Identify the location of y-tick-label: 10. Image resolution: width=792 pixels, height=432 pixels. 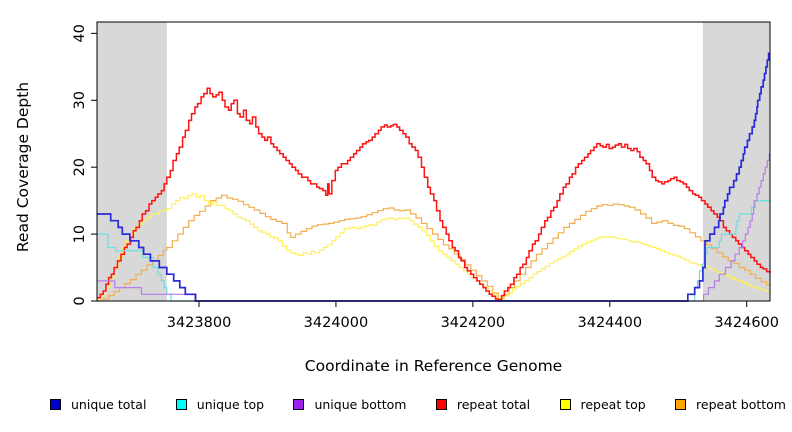
(80, 234).